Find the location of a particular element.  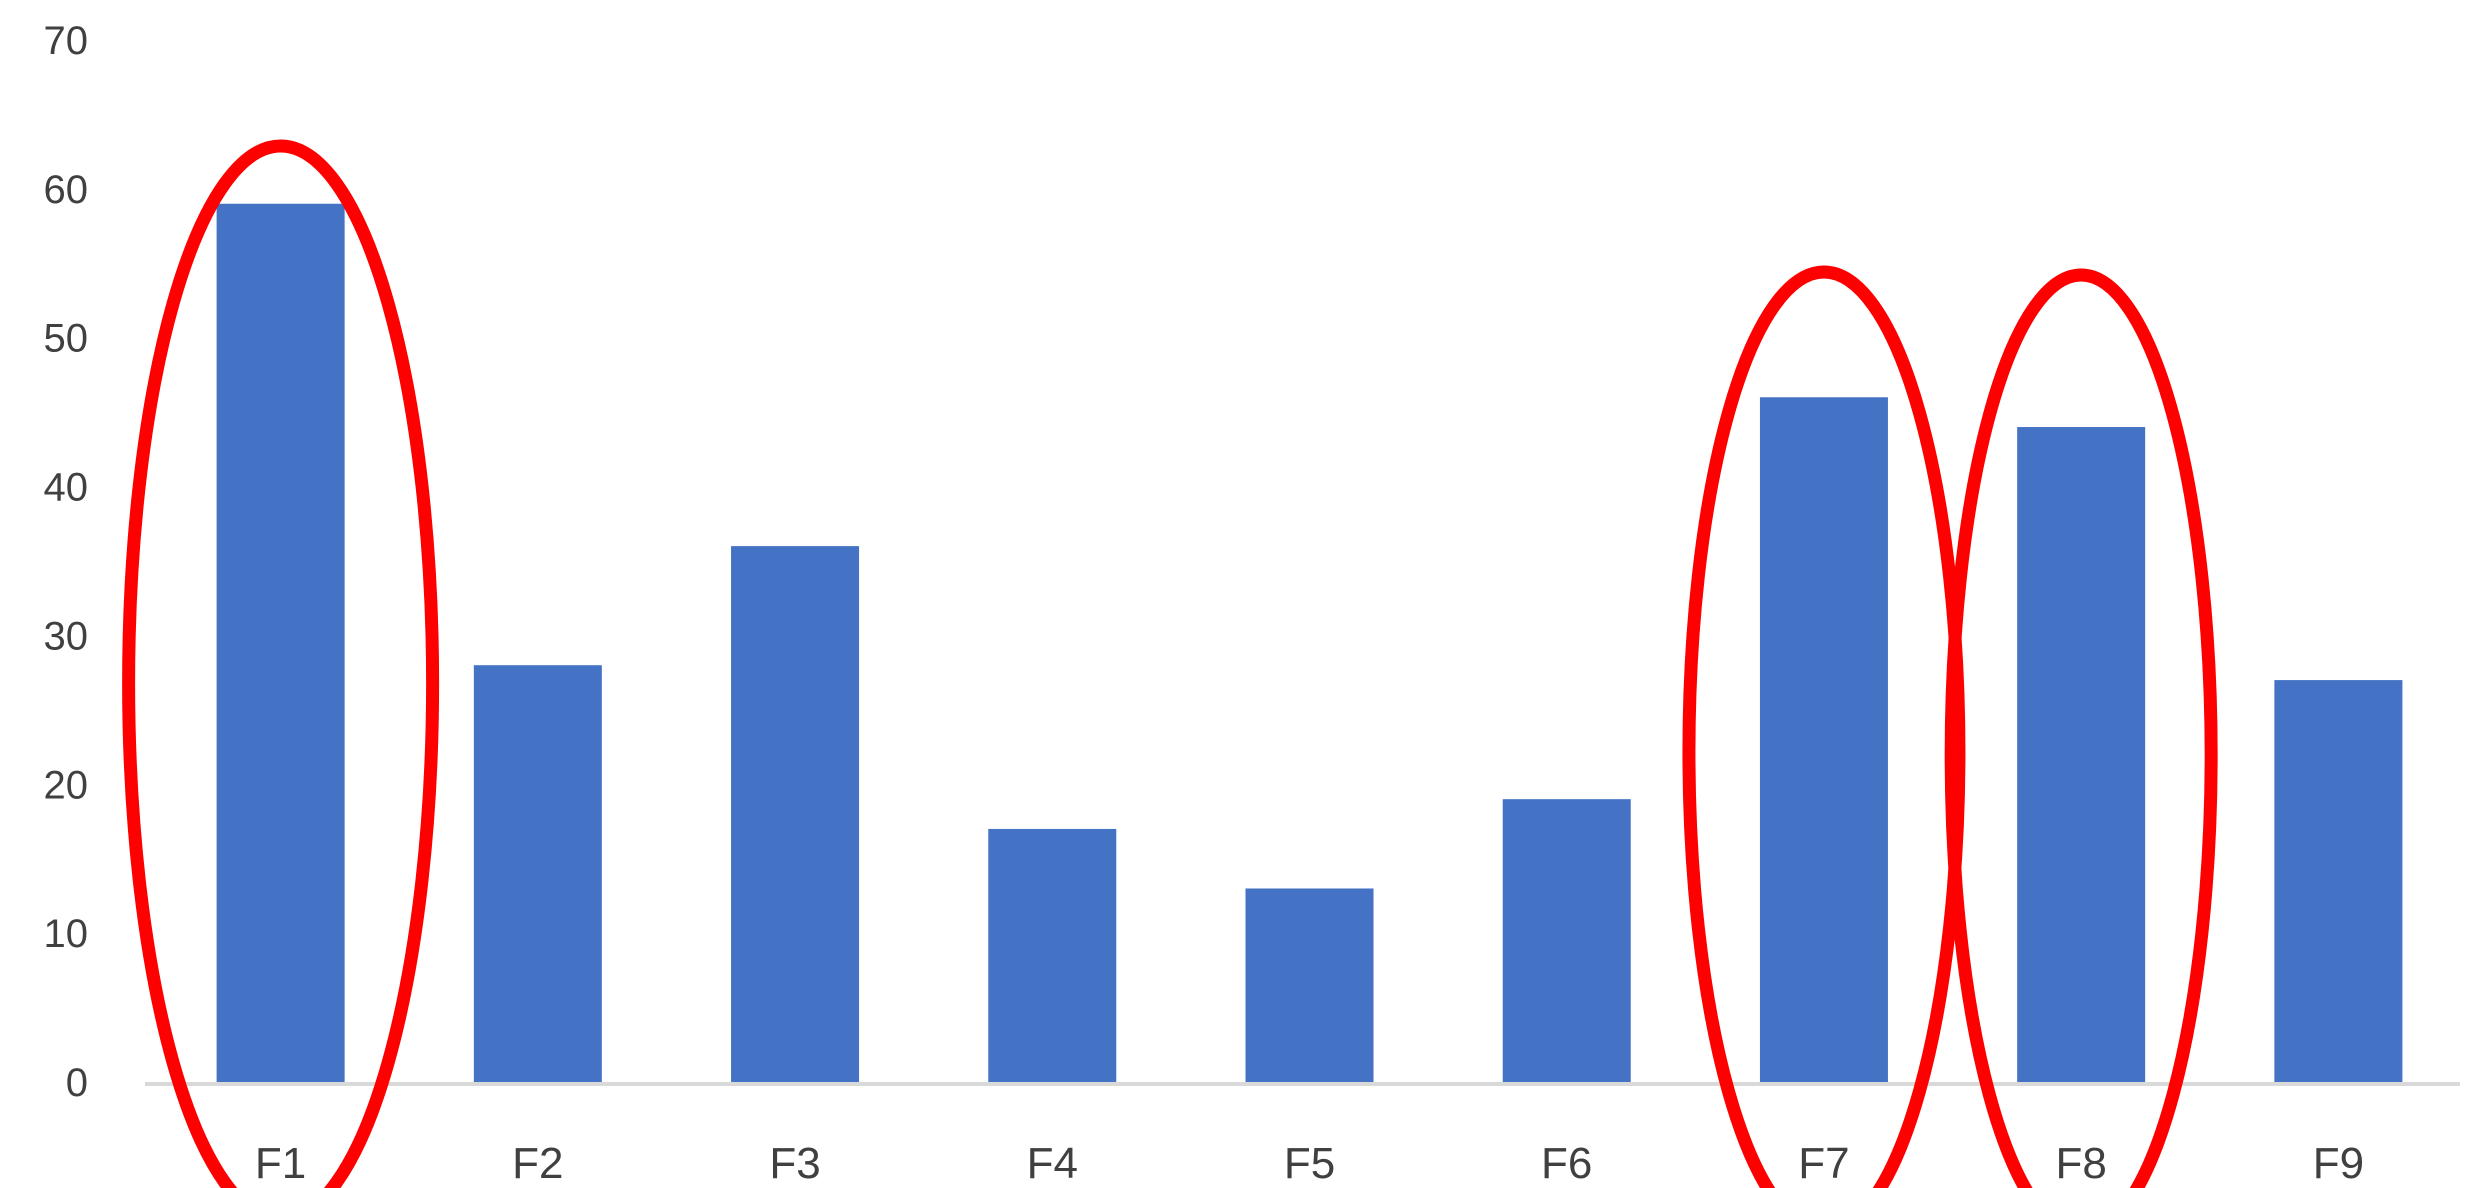

y-tick-label: 10 is located at coordinates (66, 934).